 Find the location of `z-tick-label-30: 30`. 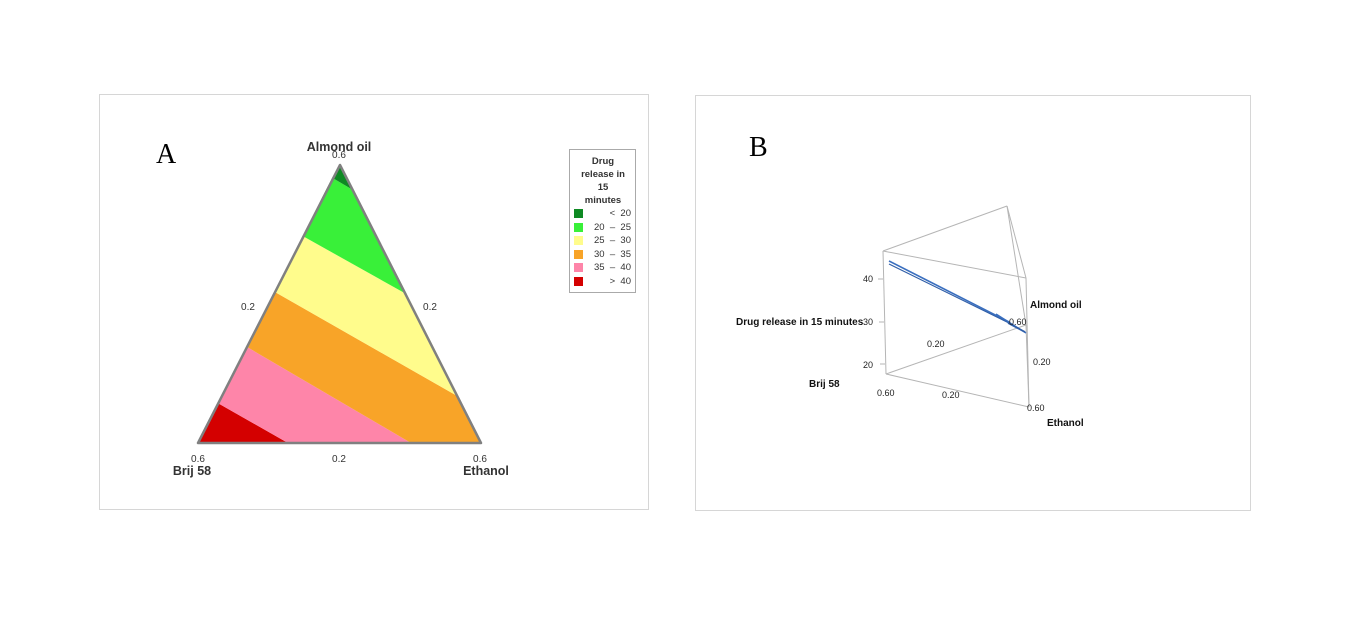

z-tick-label-30: 30 is located at coordinates (868, 322).